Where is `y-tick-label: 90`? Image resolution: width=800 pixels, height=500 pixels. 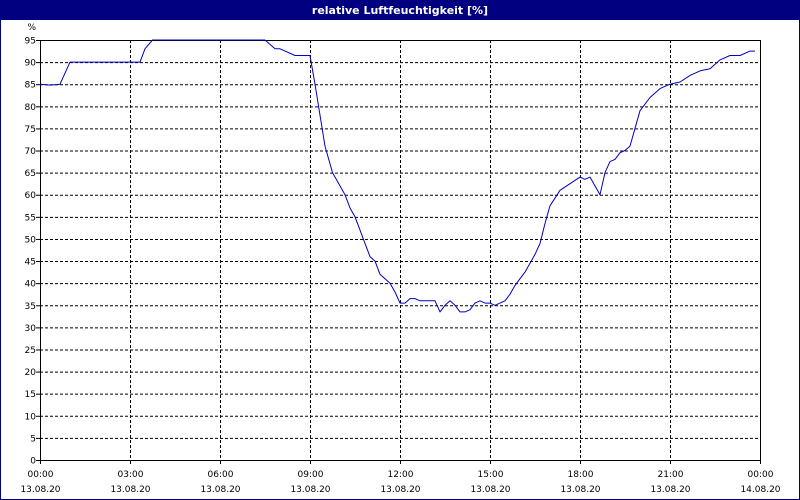
y-tick-label: 90 is located at coordinates (31, 64).